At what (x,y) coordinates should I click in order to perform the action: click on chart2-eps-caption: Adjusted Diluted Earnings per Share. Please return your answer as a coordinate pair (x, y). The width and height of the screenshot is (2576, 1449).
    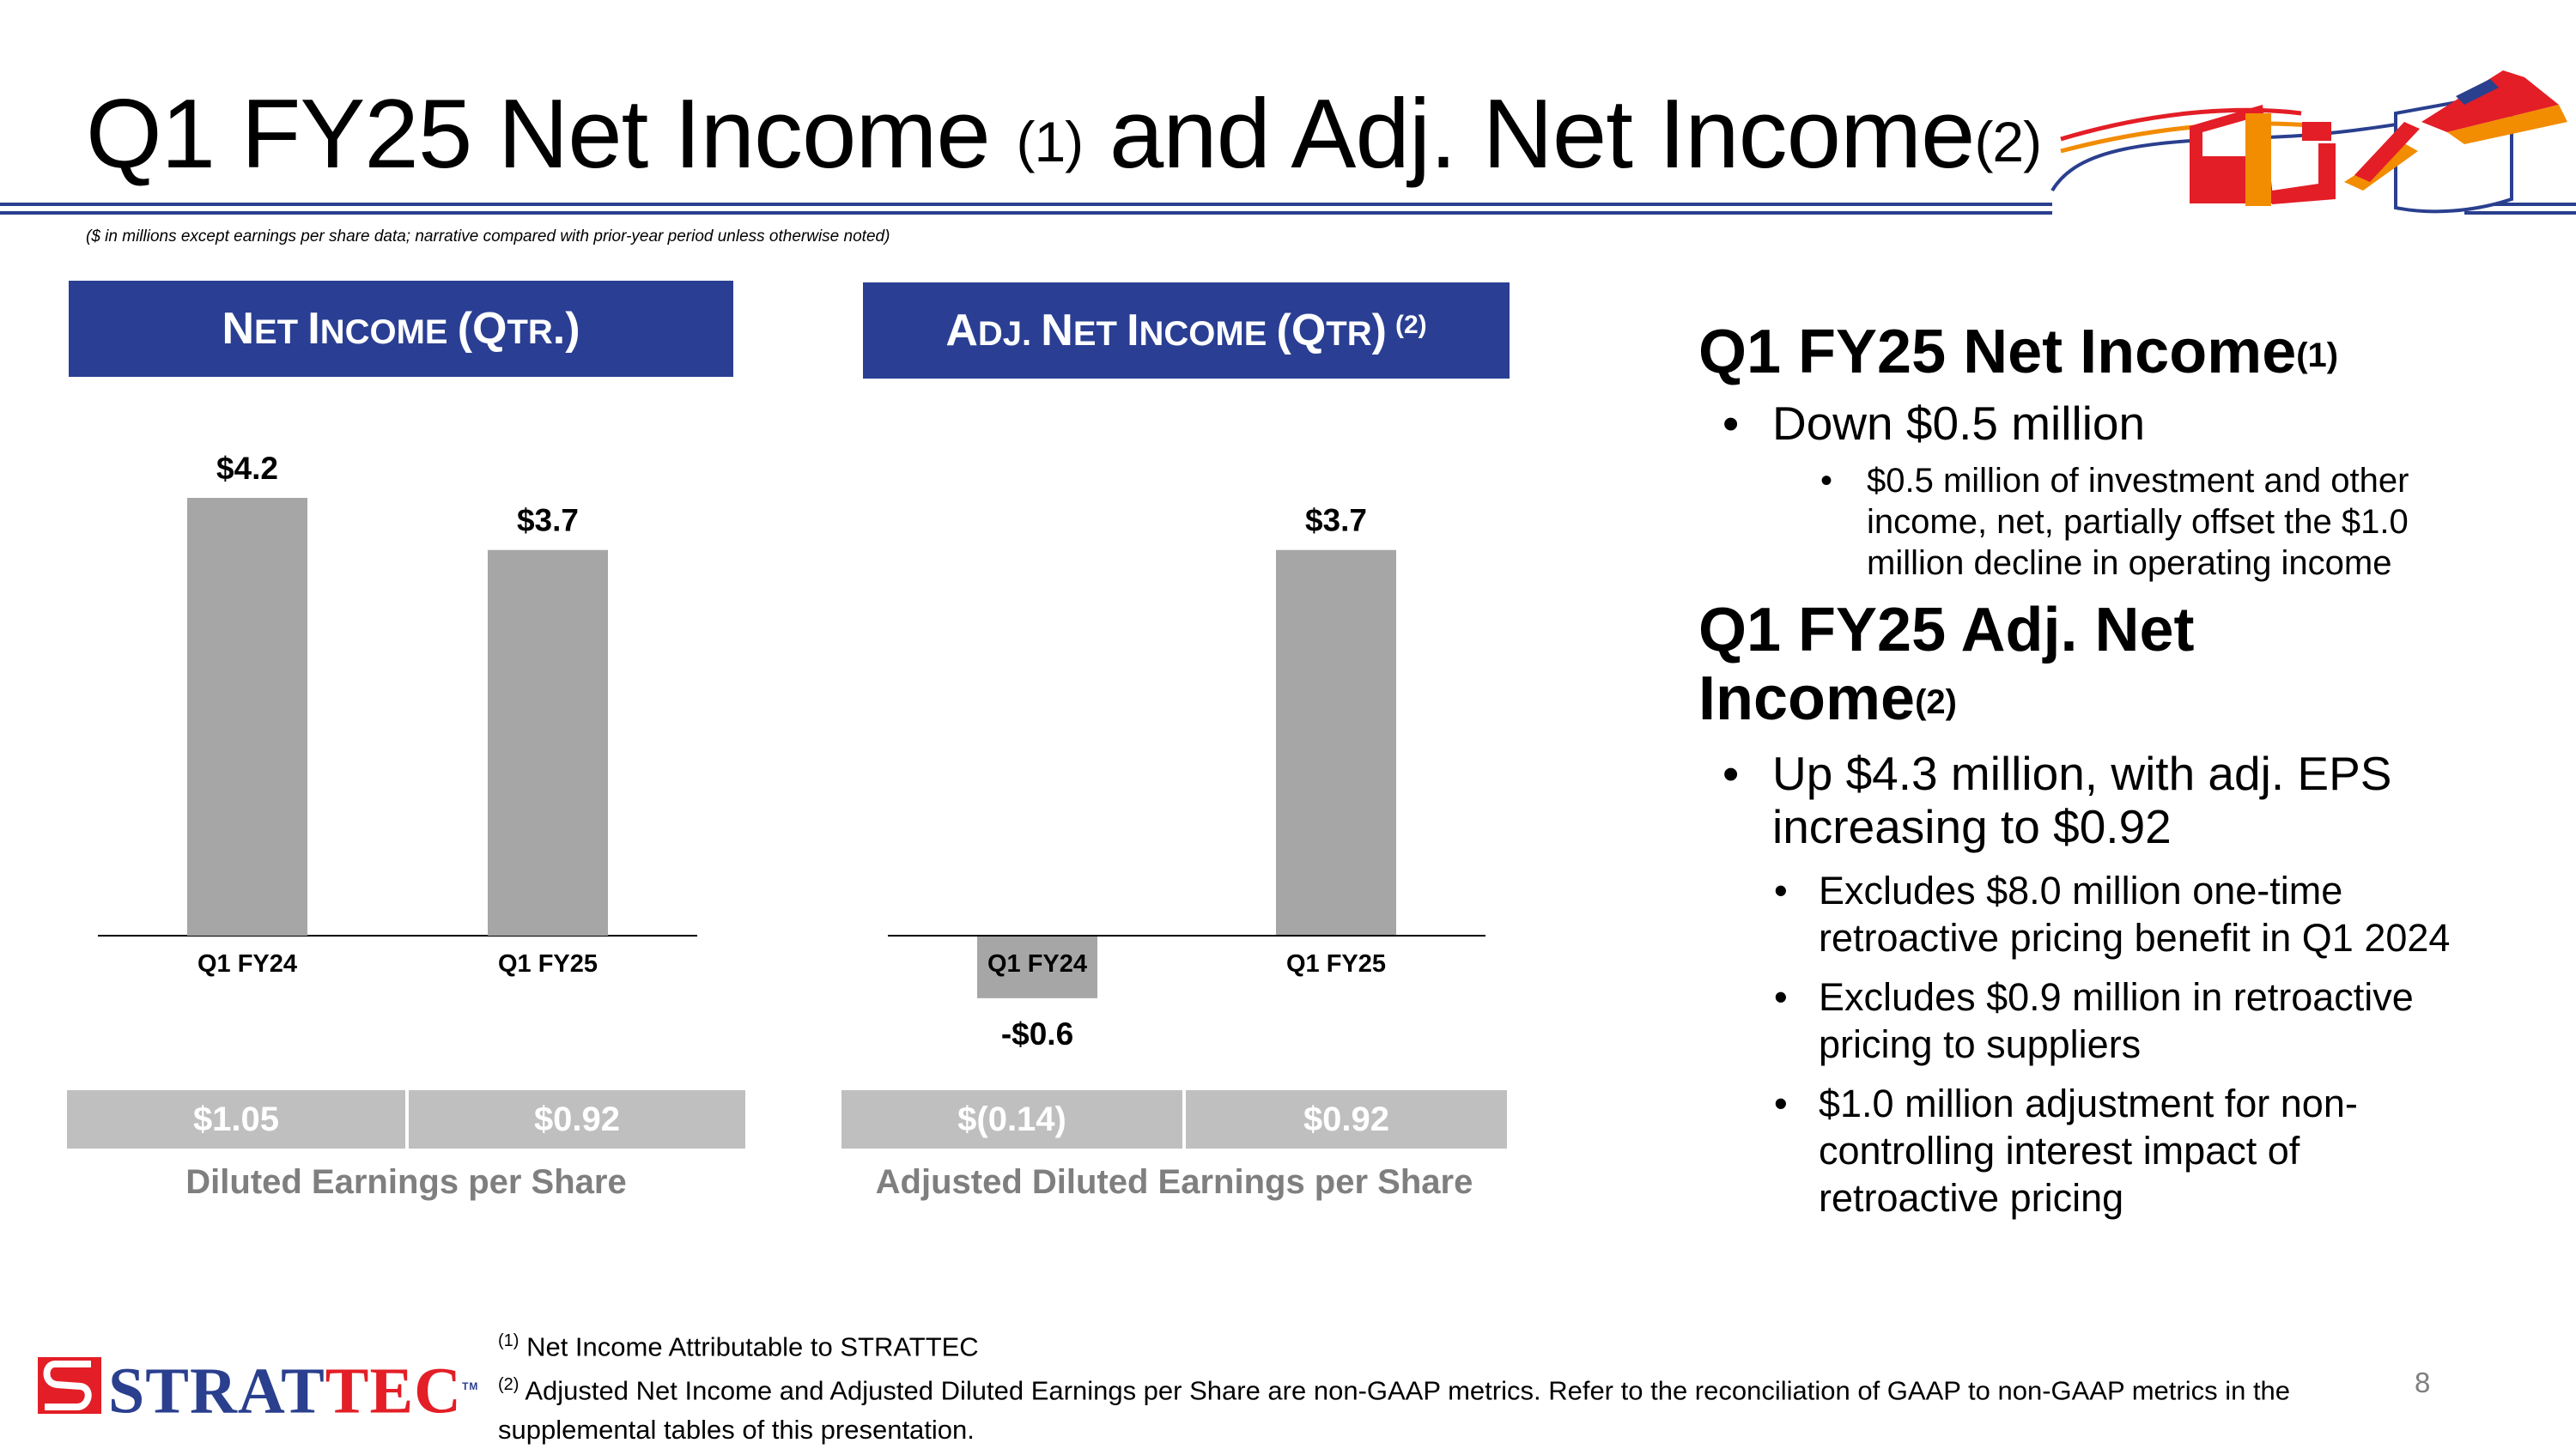
    Looking at the image, I should click on (1174, 1182).